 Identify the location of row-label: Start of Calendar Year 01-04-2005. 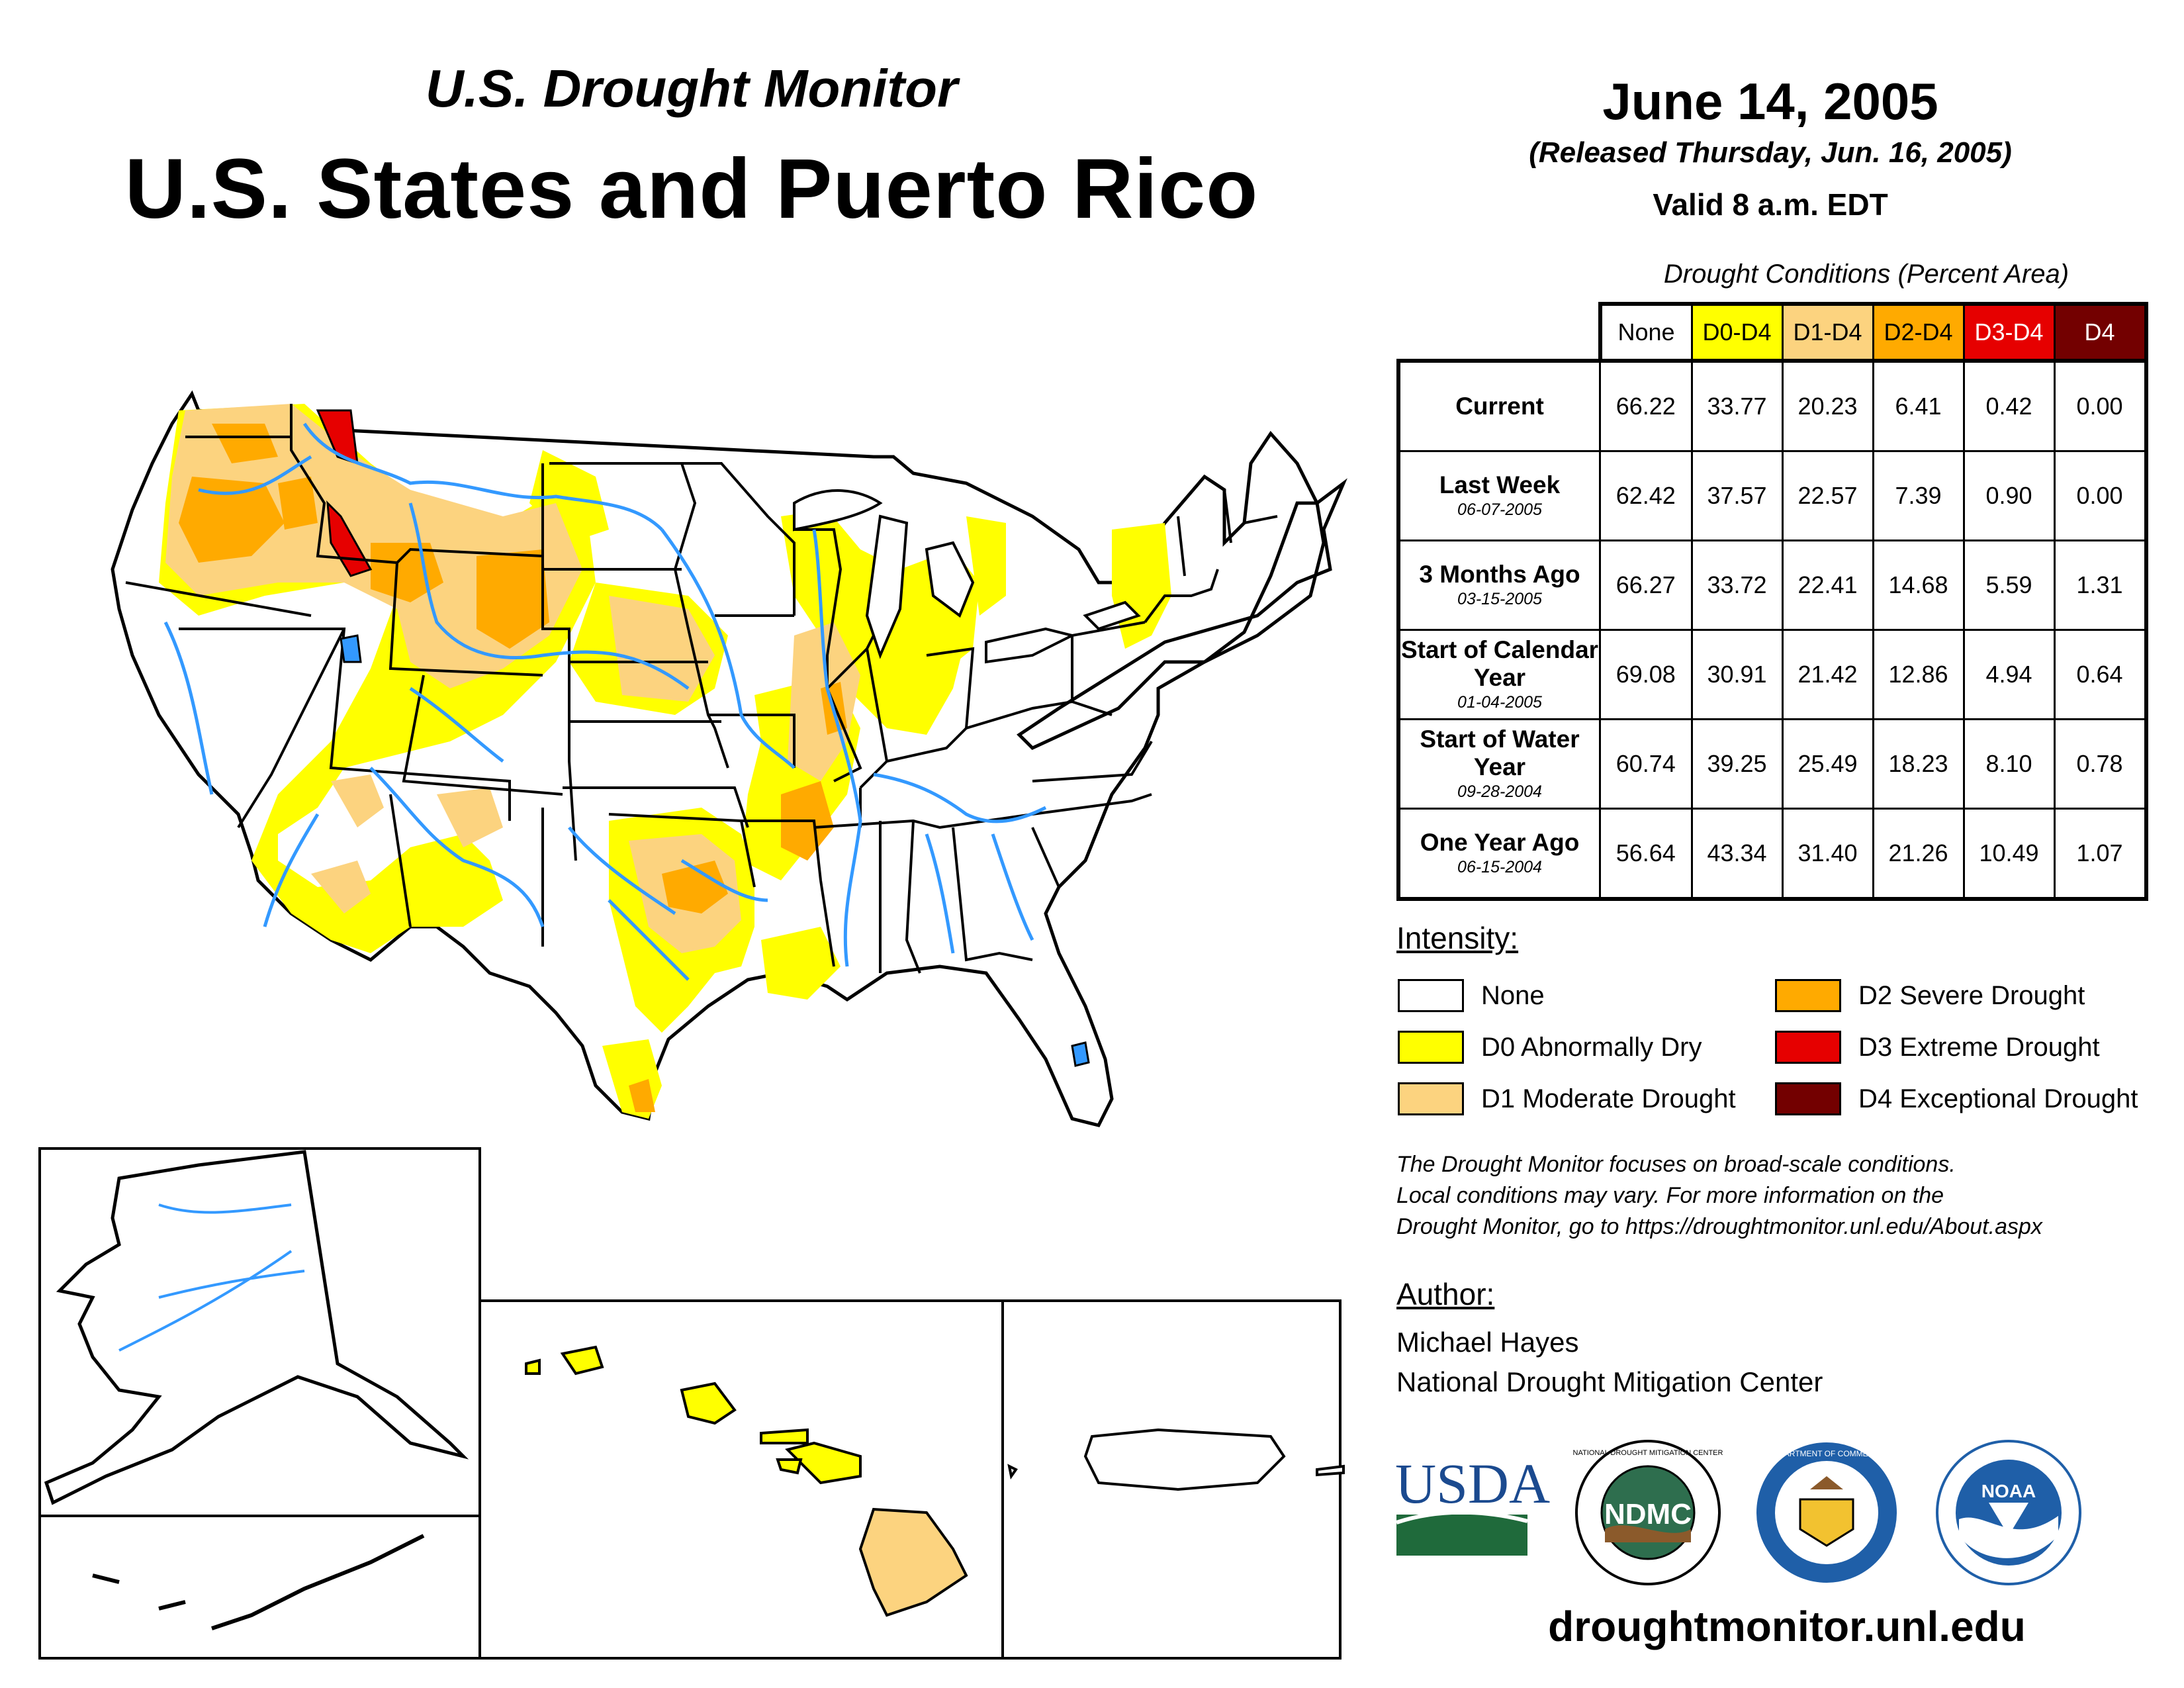
(1498, 674).